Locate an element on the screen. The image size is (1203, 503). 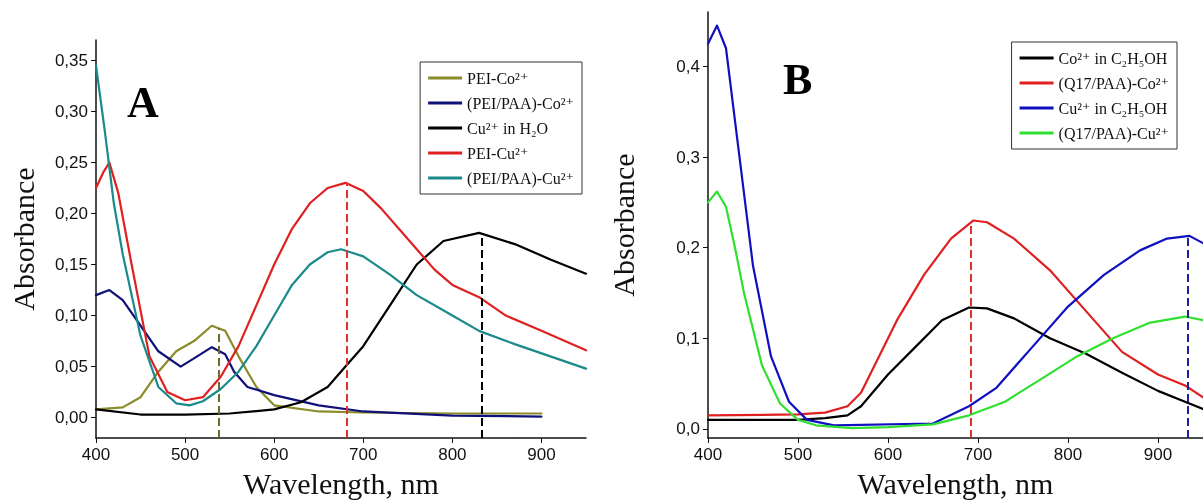
y-tick-label: 0,10 is located at coordinates (71, 316).